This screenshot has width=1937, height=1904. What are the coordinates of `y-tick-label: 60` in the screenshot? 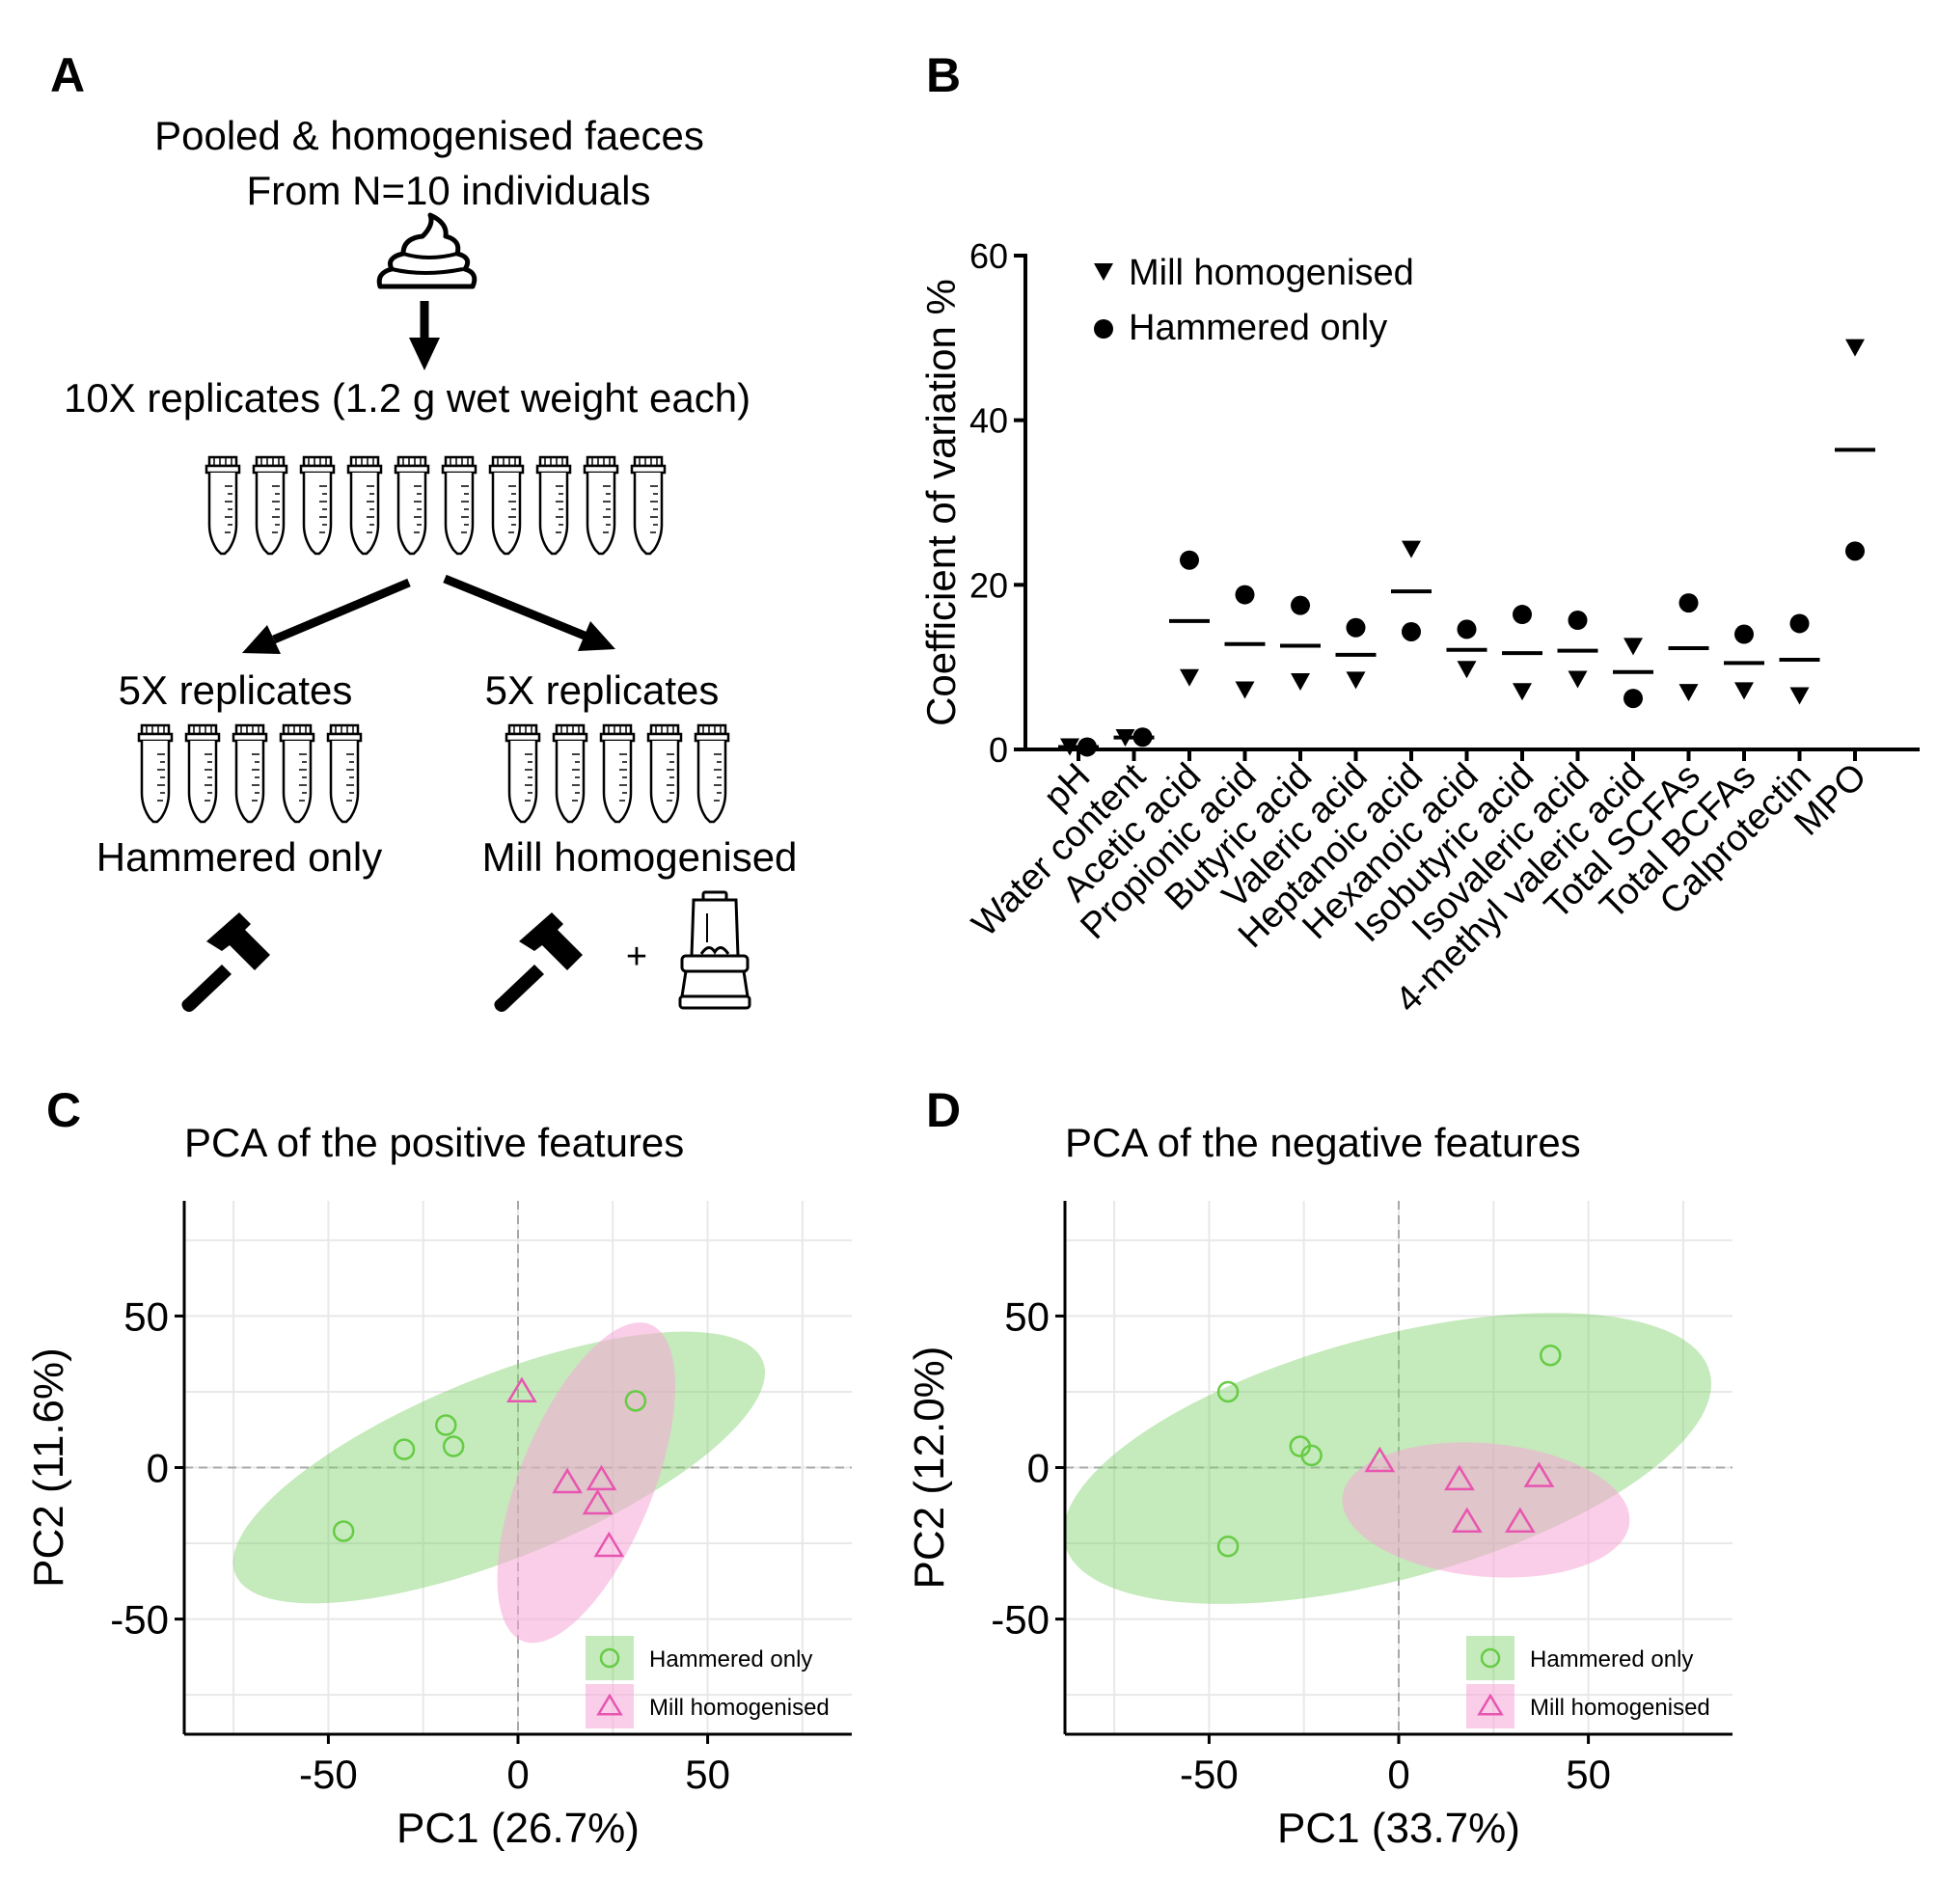 It's located at (988, 256).